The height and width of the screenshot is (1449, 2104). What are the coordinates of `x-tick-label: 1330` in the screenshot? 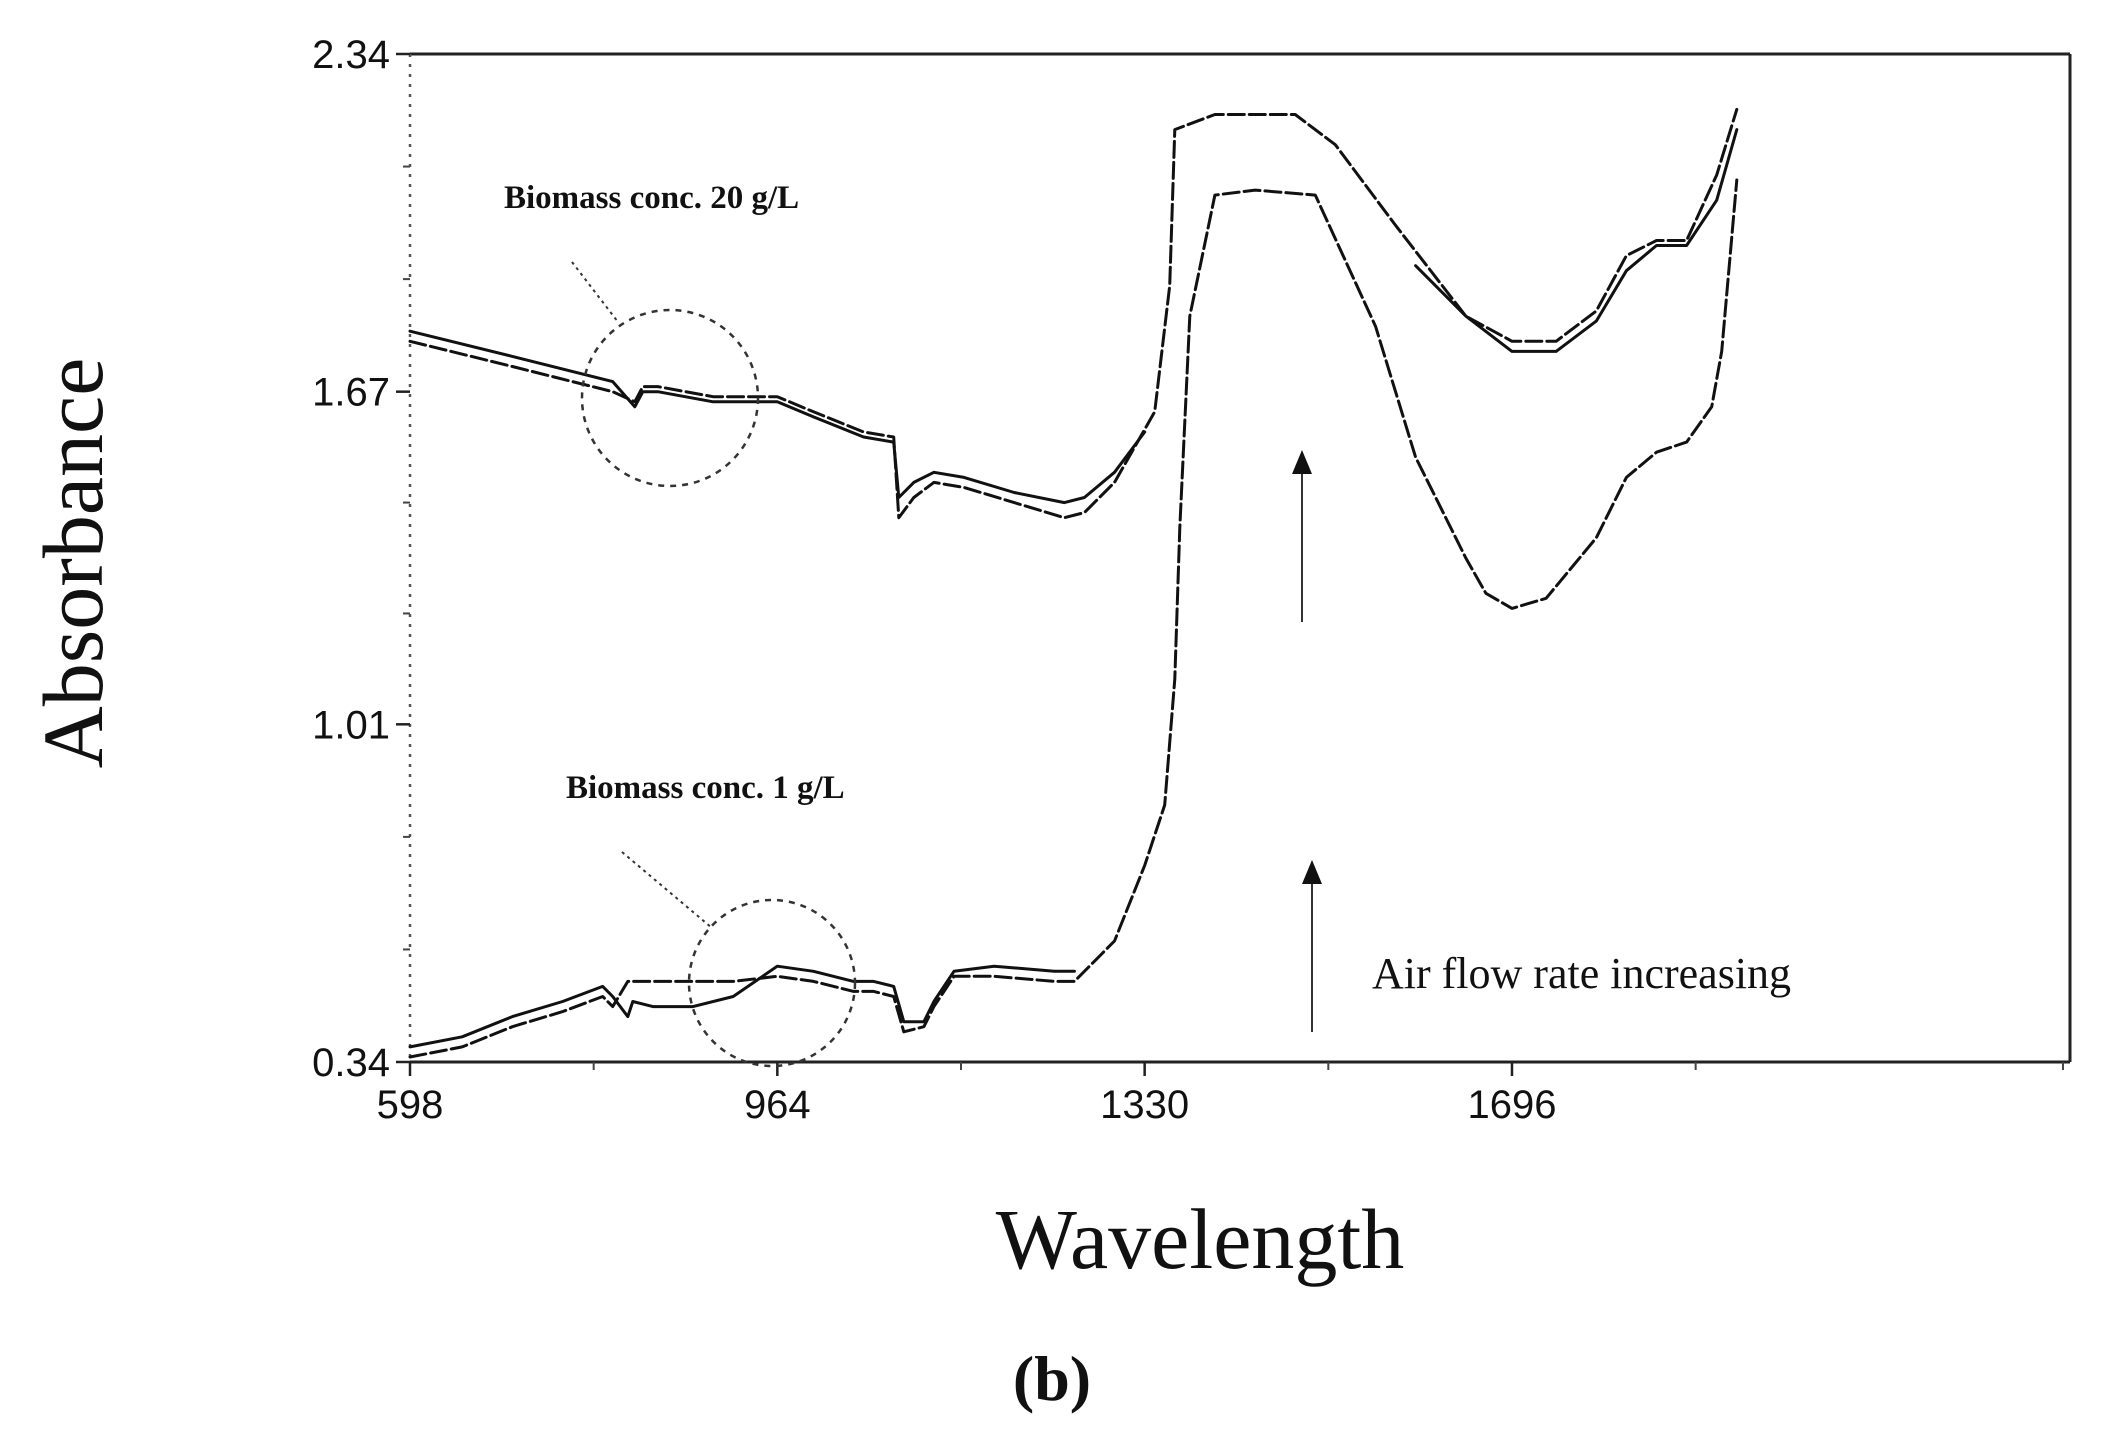 It's located at (1144, 1105).